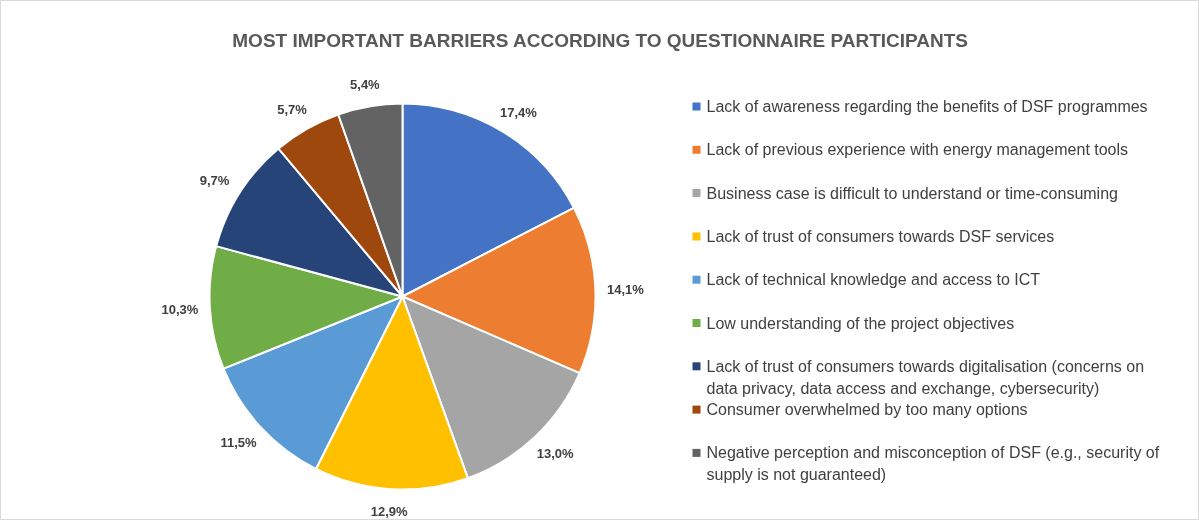 The width and height of the screenshot is (1199, 520). I want to click on legend-label: Business case is difficult to understand or time-consuming, so click(912, 193).